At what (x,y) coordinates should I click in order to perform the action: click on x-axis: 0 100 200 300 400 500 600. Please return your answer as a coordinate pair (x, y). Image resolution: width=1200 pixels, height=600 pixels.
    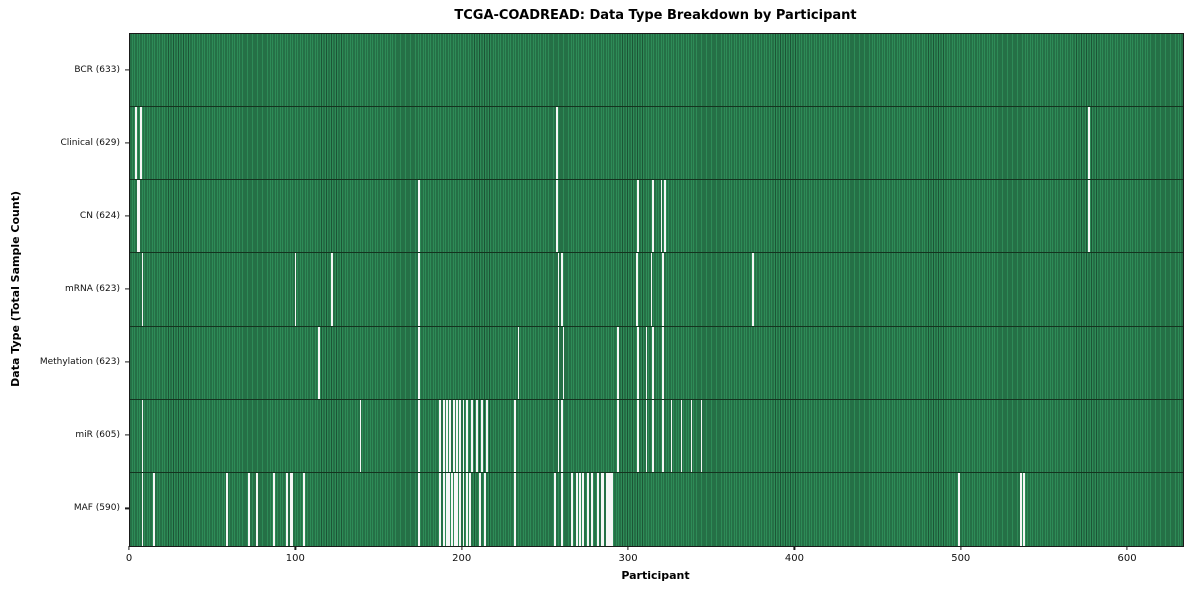
    Looking at the image, I should click on (654, 561).